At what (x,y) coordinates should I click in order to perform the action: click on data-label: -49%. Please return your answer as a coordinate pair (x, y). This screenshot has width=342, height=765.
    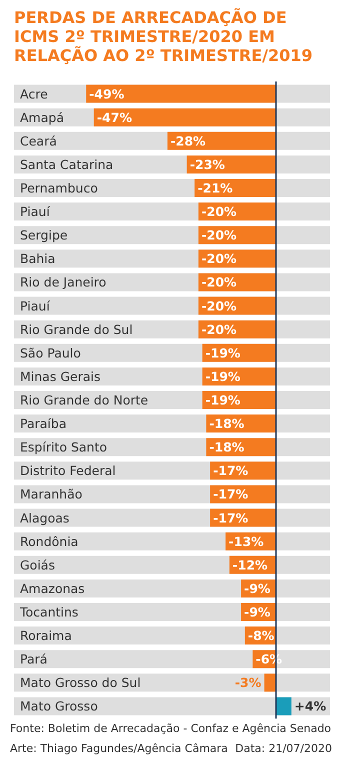
    Looking at the image, I should click on (107, 94).